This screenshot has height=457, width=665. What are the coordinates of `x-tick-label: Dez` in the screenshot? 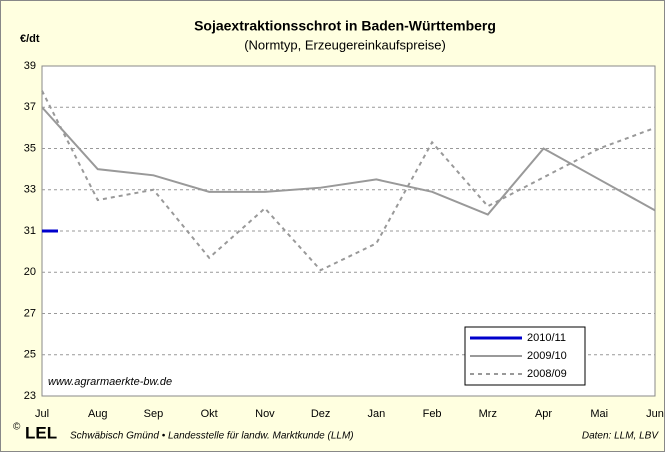 It's located at (321, 414).